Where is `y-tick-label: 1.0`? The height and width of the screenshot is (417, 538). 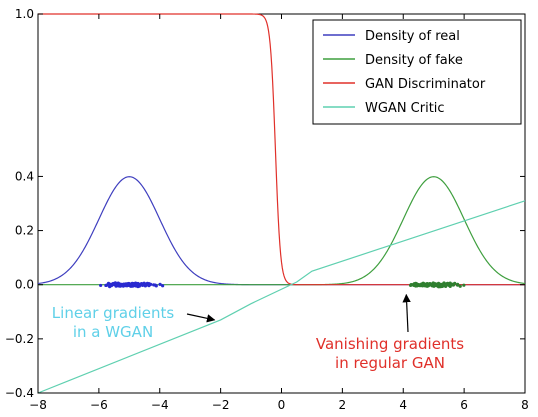 y-tick-label: 1.0 is located at coordinates (24, 14).